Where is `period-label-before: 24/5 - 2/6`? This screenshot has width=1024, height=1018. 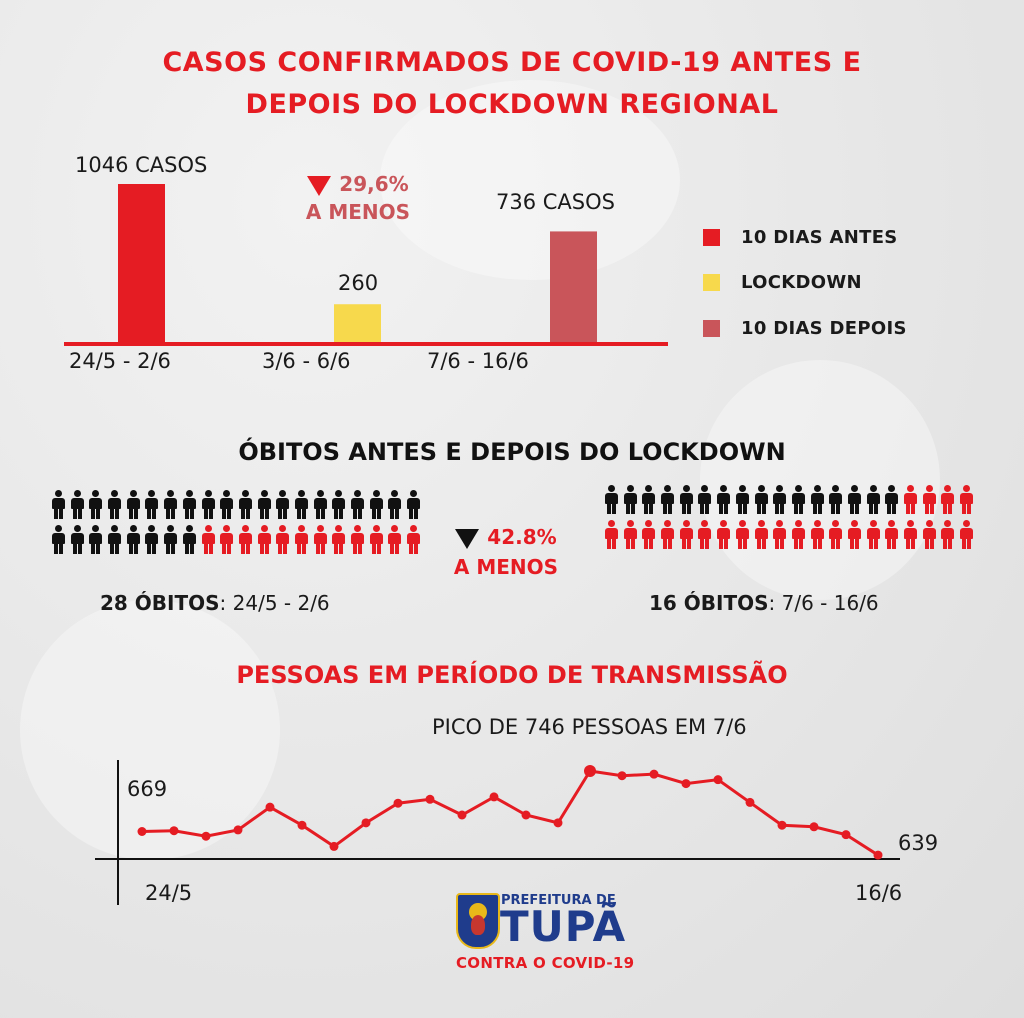
period-label-before: 24/5 - 2/6 is located at coordinates (120, 361).